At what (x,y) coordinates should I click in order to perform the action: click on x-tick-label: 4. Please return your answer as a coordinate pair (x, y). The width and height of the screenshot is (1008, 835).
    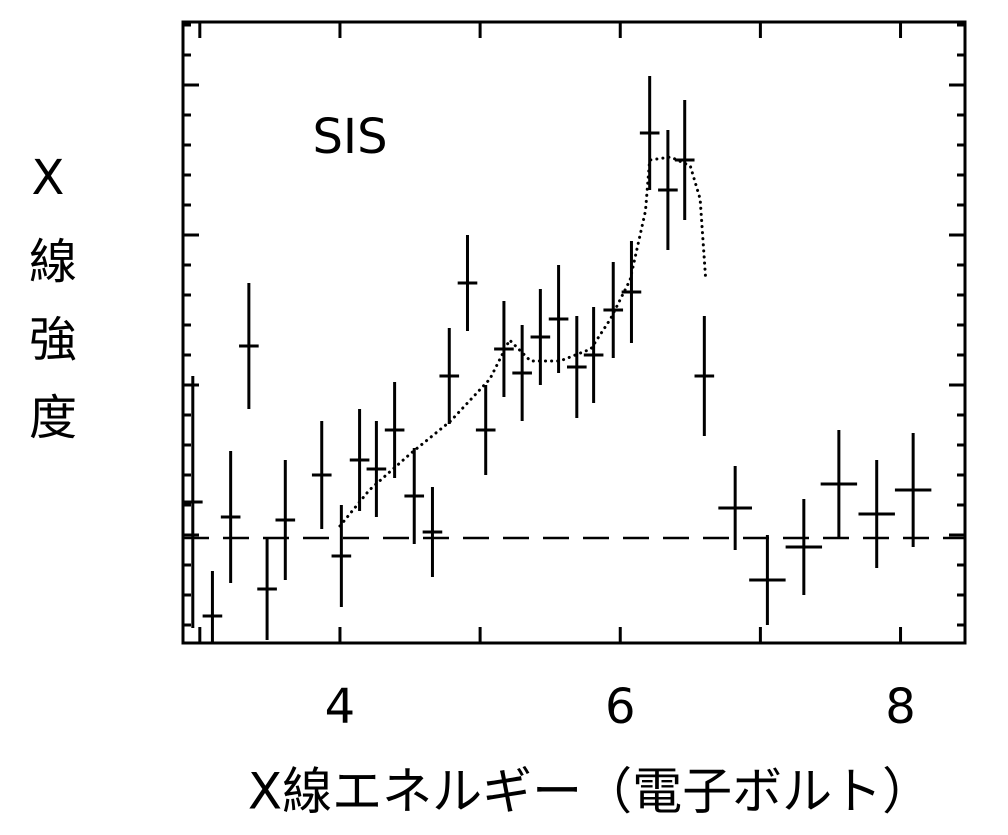
    Looking at the image, I should click on (340, 707).